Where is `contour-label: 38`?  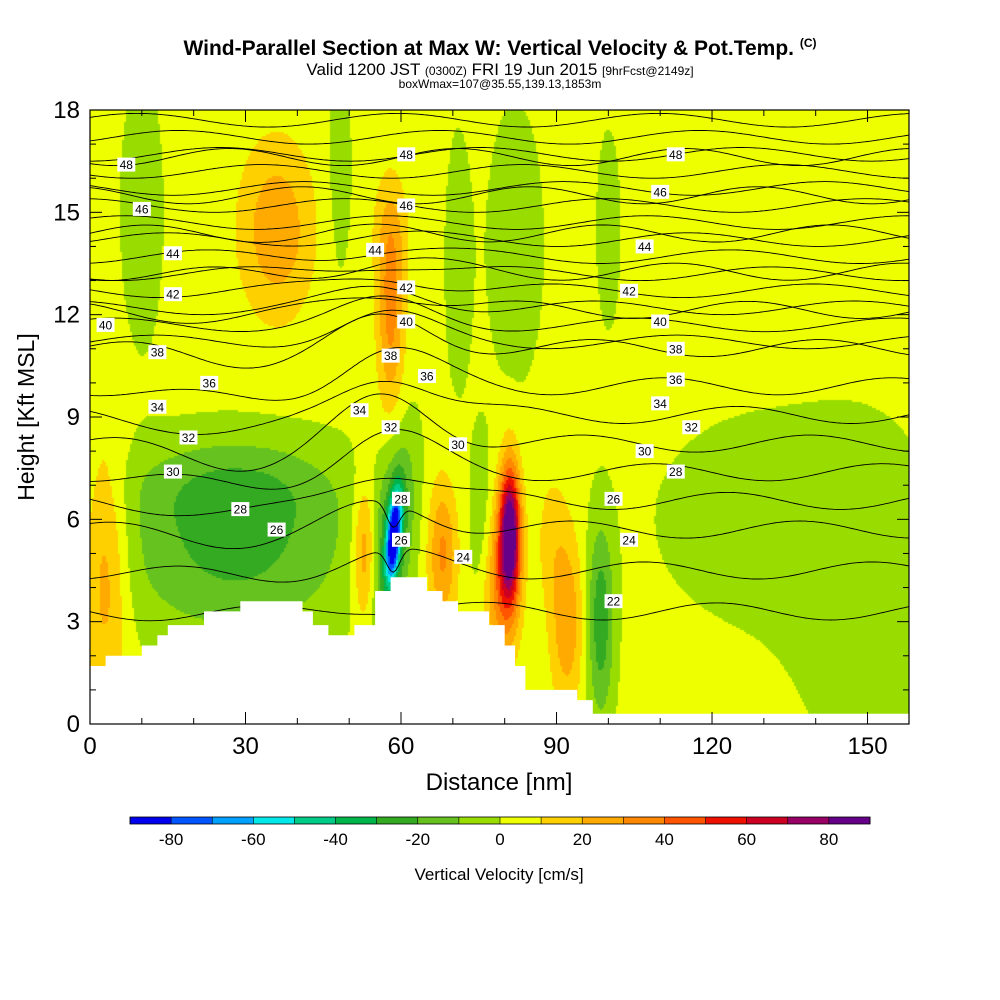 contour-label: 38 is located at coordinates (391, 356).